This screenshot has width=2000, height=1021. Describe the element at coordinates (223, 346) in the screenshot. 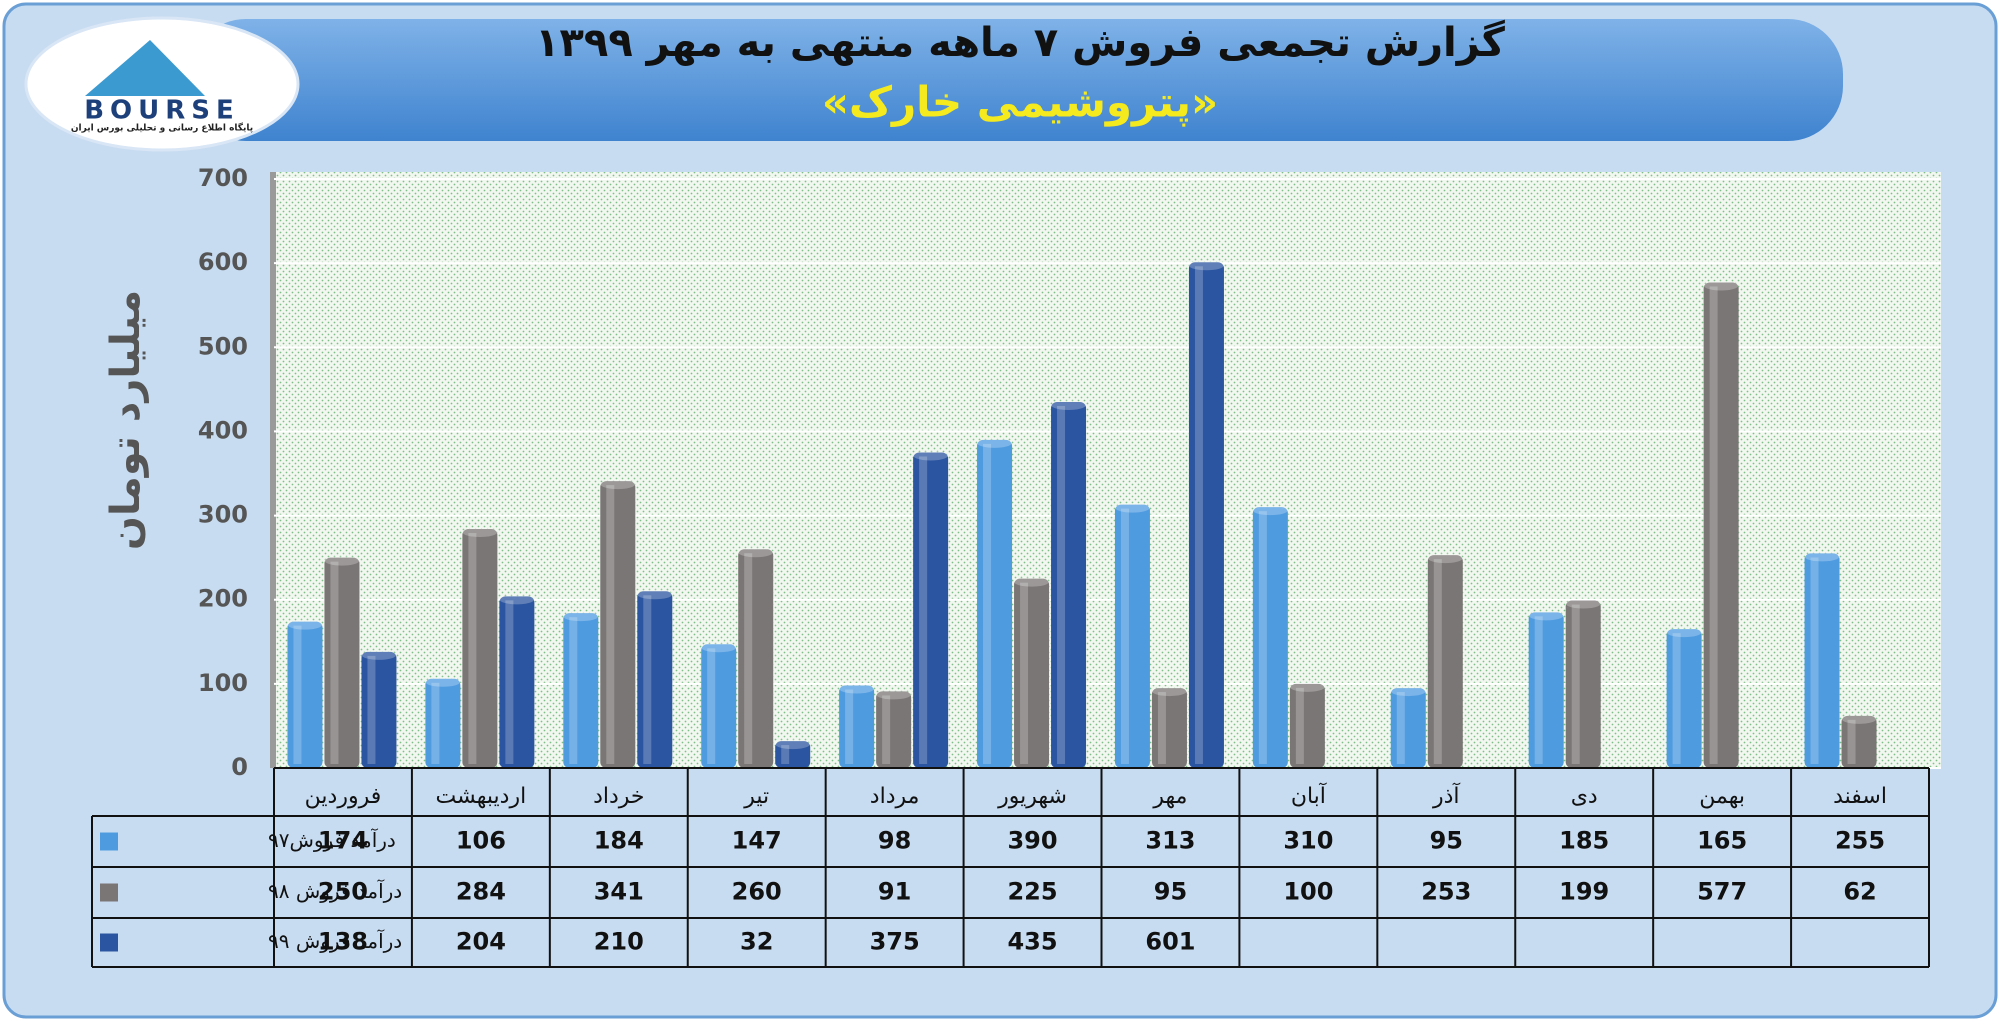

I see `y-tick-label: 500` at that location.